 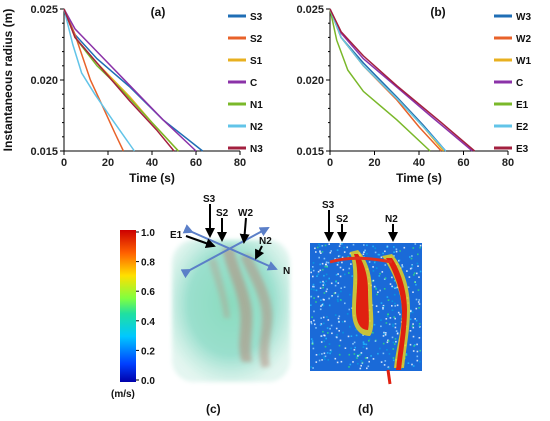 What do you see at coordinates (64, 163) in the screenshot?
I see `x-tick-label: 0` at bounding box center [64, 163].